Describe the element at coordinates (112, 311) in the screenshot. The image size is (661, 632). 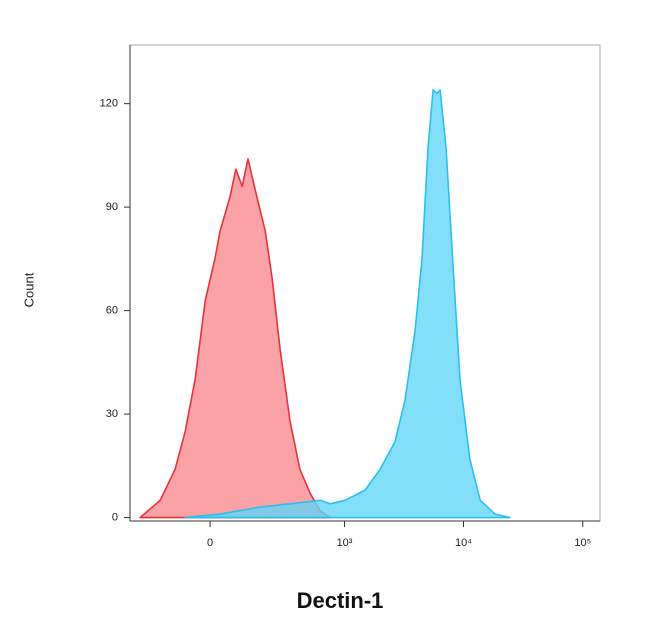
I see `y-tick-label: 60` at that location.